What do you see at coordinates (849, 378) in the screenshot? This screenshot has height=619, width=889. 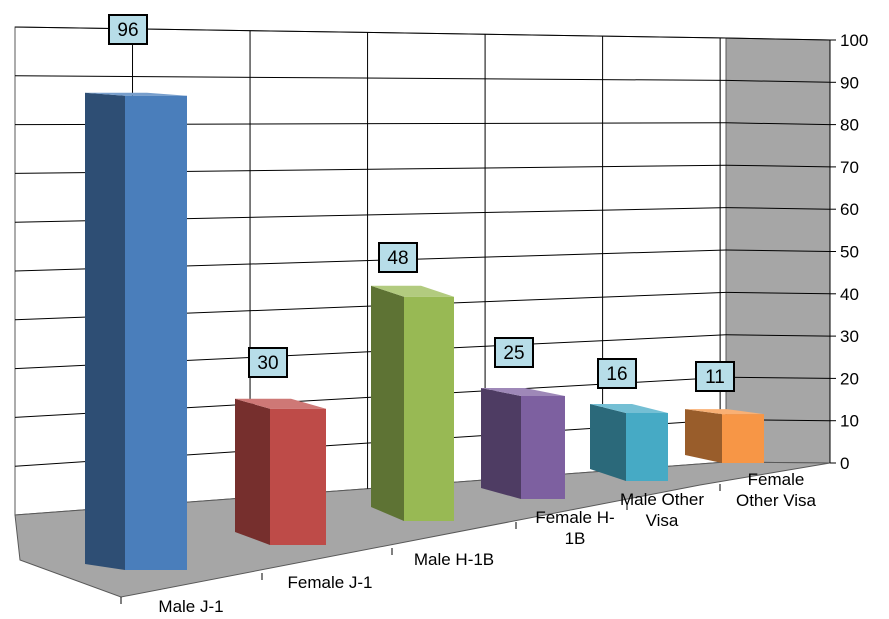 I see `y-tick-label: 20` at bounding box center [849, 378].